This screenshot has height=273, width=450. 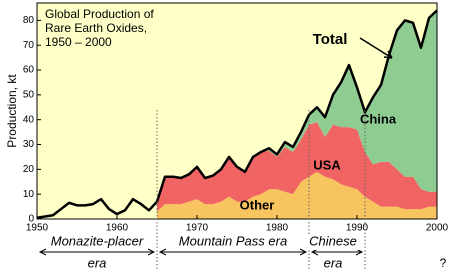 What do you see at coordinates (12, 111) in the screenshot?
I see `y-axis-label: Production, kt` at bounding box center [12, 111].